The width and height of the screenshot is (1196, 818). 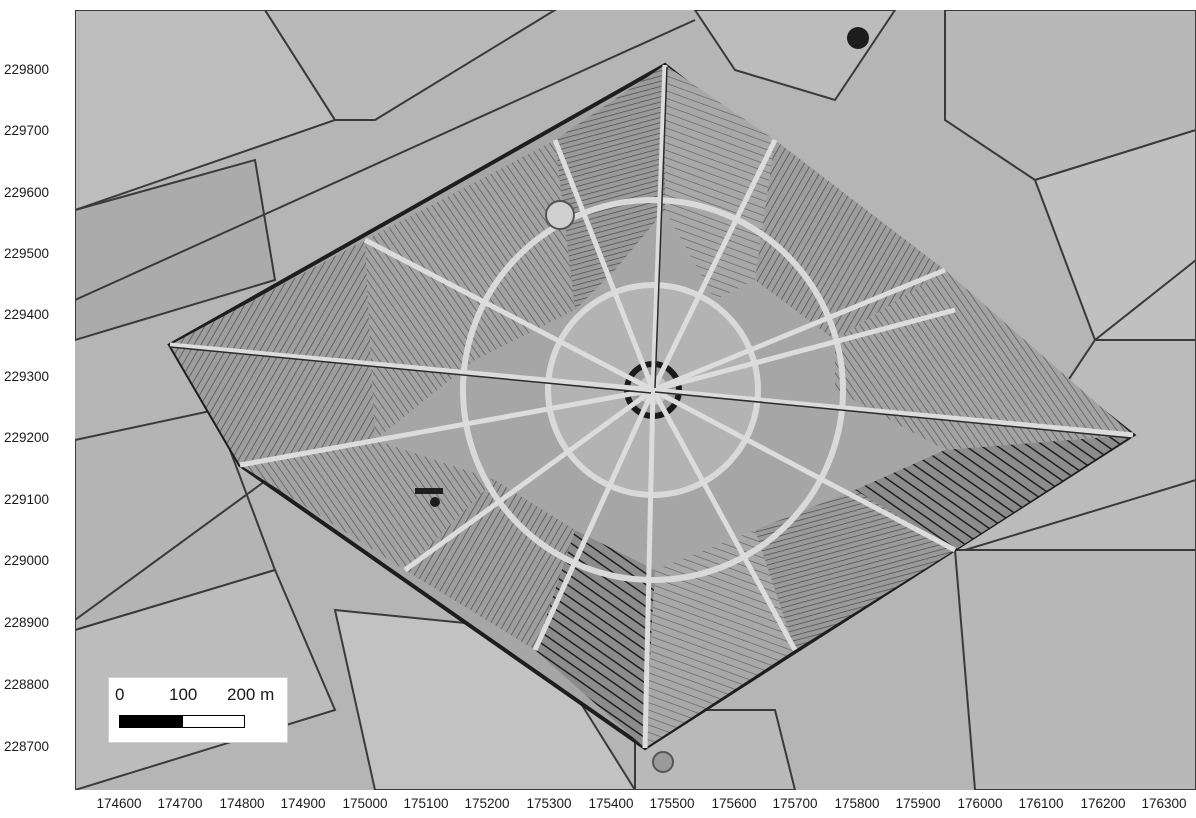 What do you see at coordinates (251, 694) in the screenshot?
I see `scale-label-200m: 200 m` at bounding box center [251, 694].